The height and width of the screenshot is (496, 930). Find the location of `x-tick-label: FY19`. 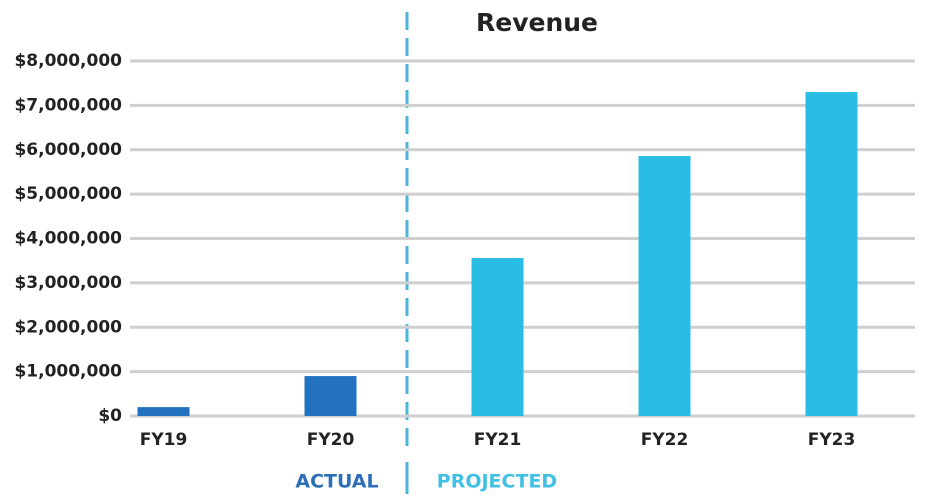

x-tick-label: FY19 is located at coordinates (164, 440).